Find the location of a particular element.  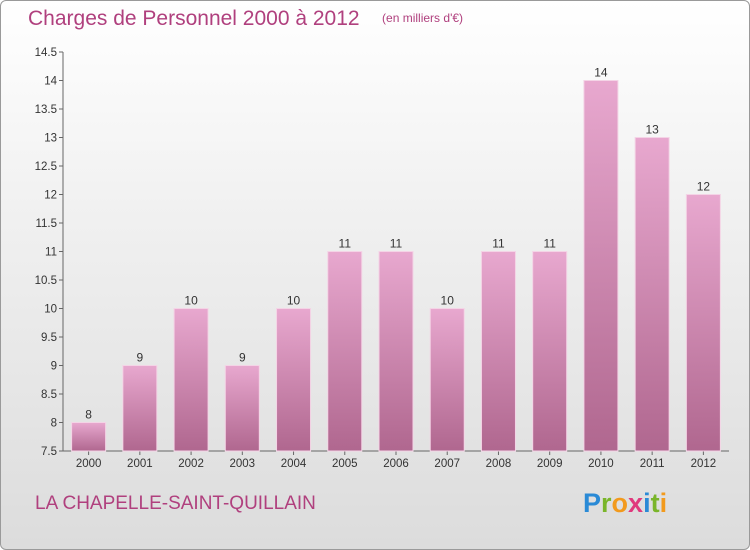

y-tick-label: 8 is located at coordinates (54, 424).